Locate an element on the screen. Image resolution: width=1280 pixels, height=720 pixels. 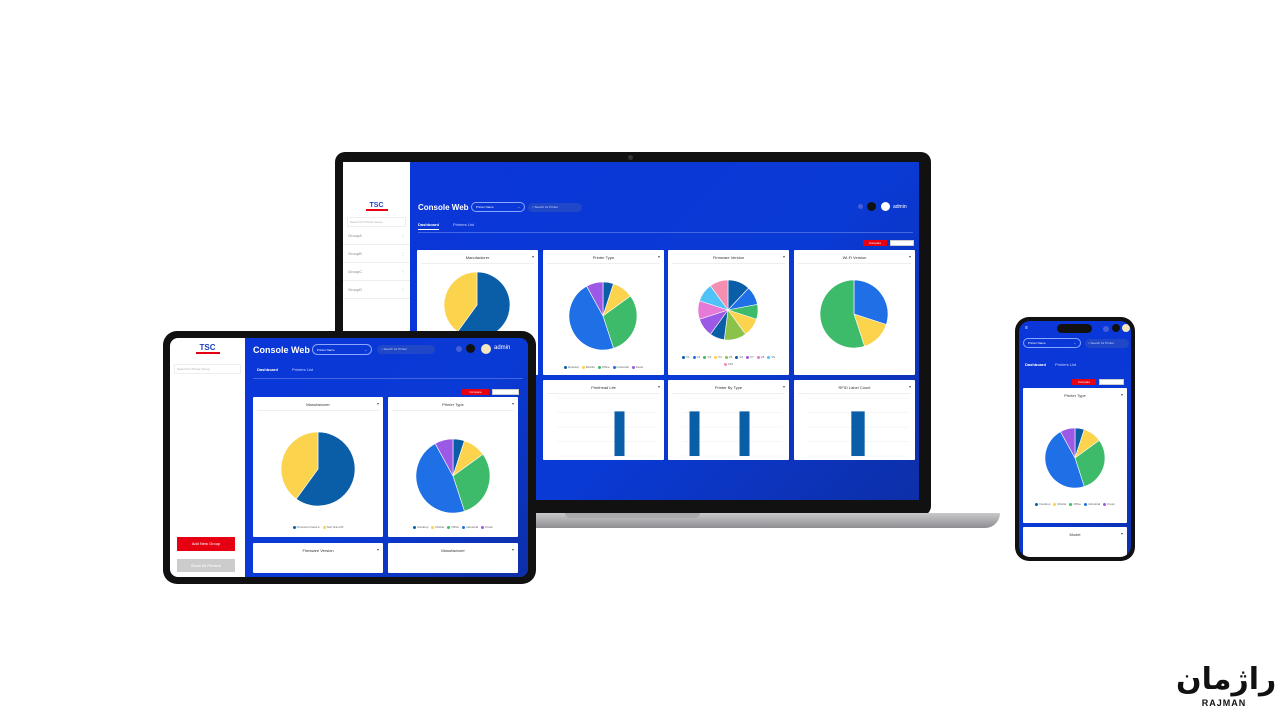
select-value: Printer Name is located at coordinates (485, 207).